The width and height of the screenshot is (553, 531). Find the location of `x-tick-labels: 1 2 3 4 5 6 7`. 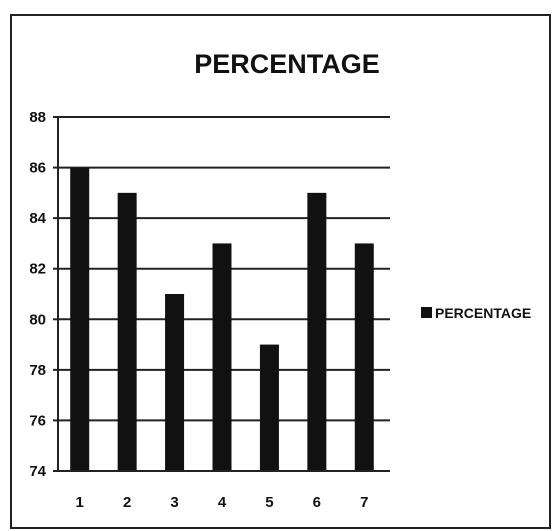

x-tick-labels: 1 2 3 4 5 6 7 is located at coordinates (222, 502).